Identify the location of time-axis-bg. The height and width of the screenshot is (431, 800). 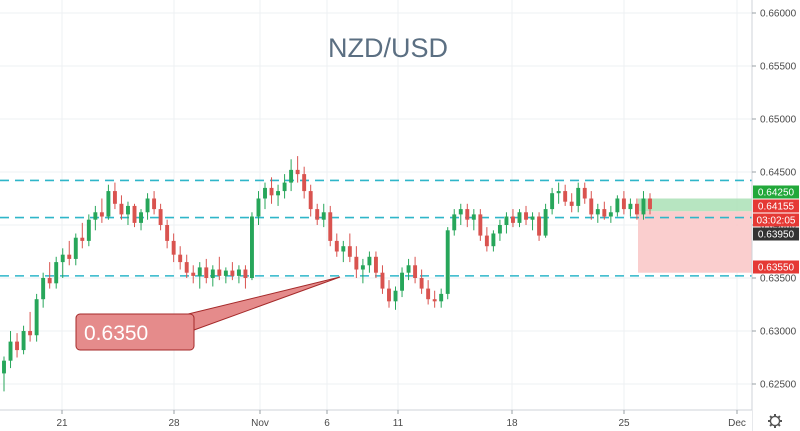
(376, 420).